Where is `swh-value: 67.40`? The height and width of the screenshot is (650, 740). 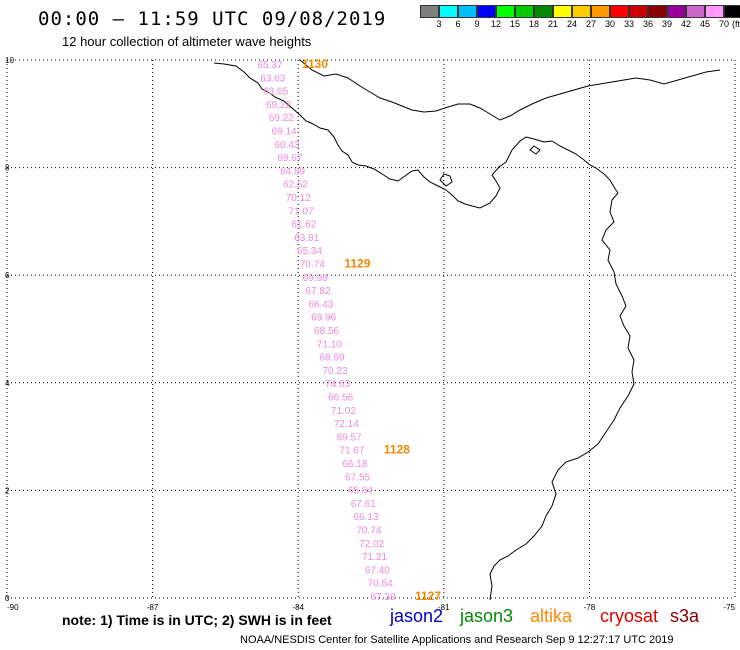
swh-value: 67.40 is located at coordinates (377, 570).